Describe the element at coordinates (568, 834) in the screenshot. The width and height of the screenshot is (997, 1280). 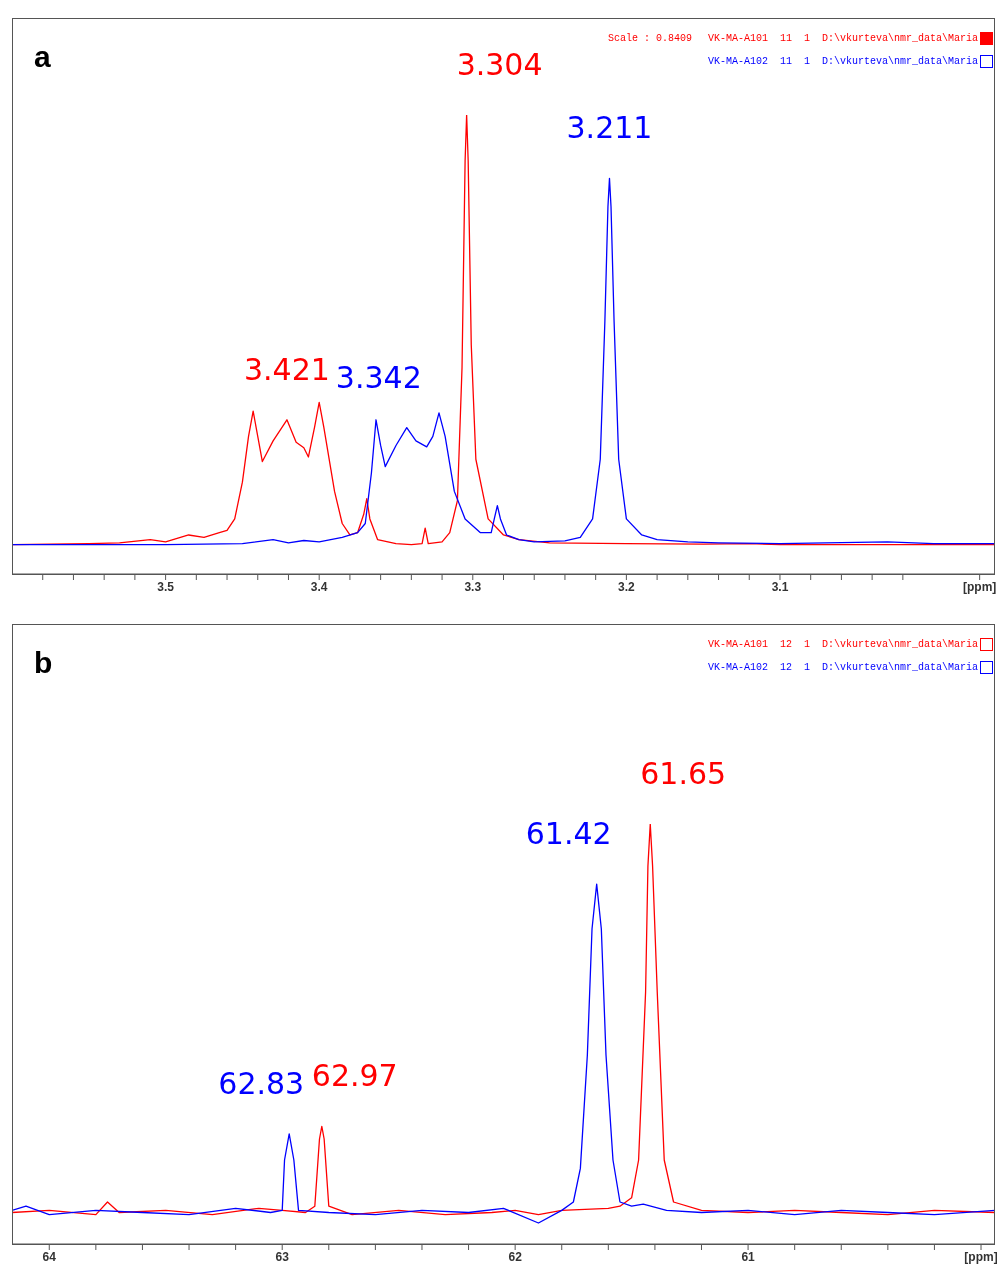
I see `annotation: 61.42` at that location.